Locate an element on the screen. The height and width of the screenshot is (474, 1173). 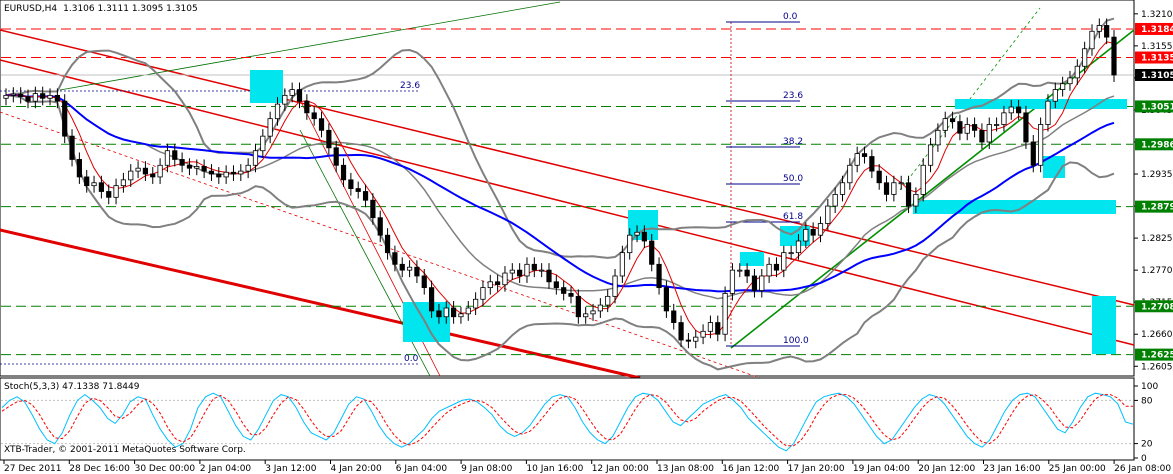
price-tick-label: 1.2825 is located at coordinates (1157, 239).